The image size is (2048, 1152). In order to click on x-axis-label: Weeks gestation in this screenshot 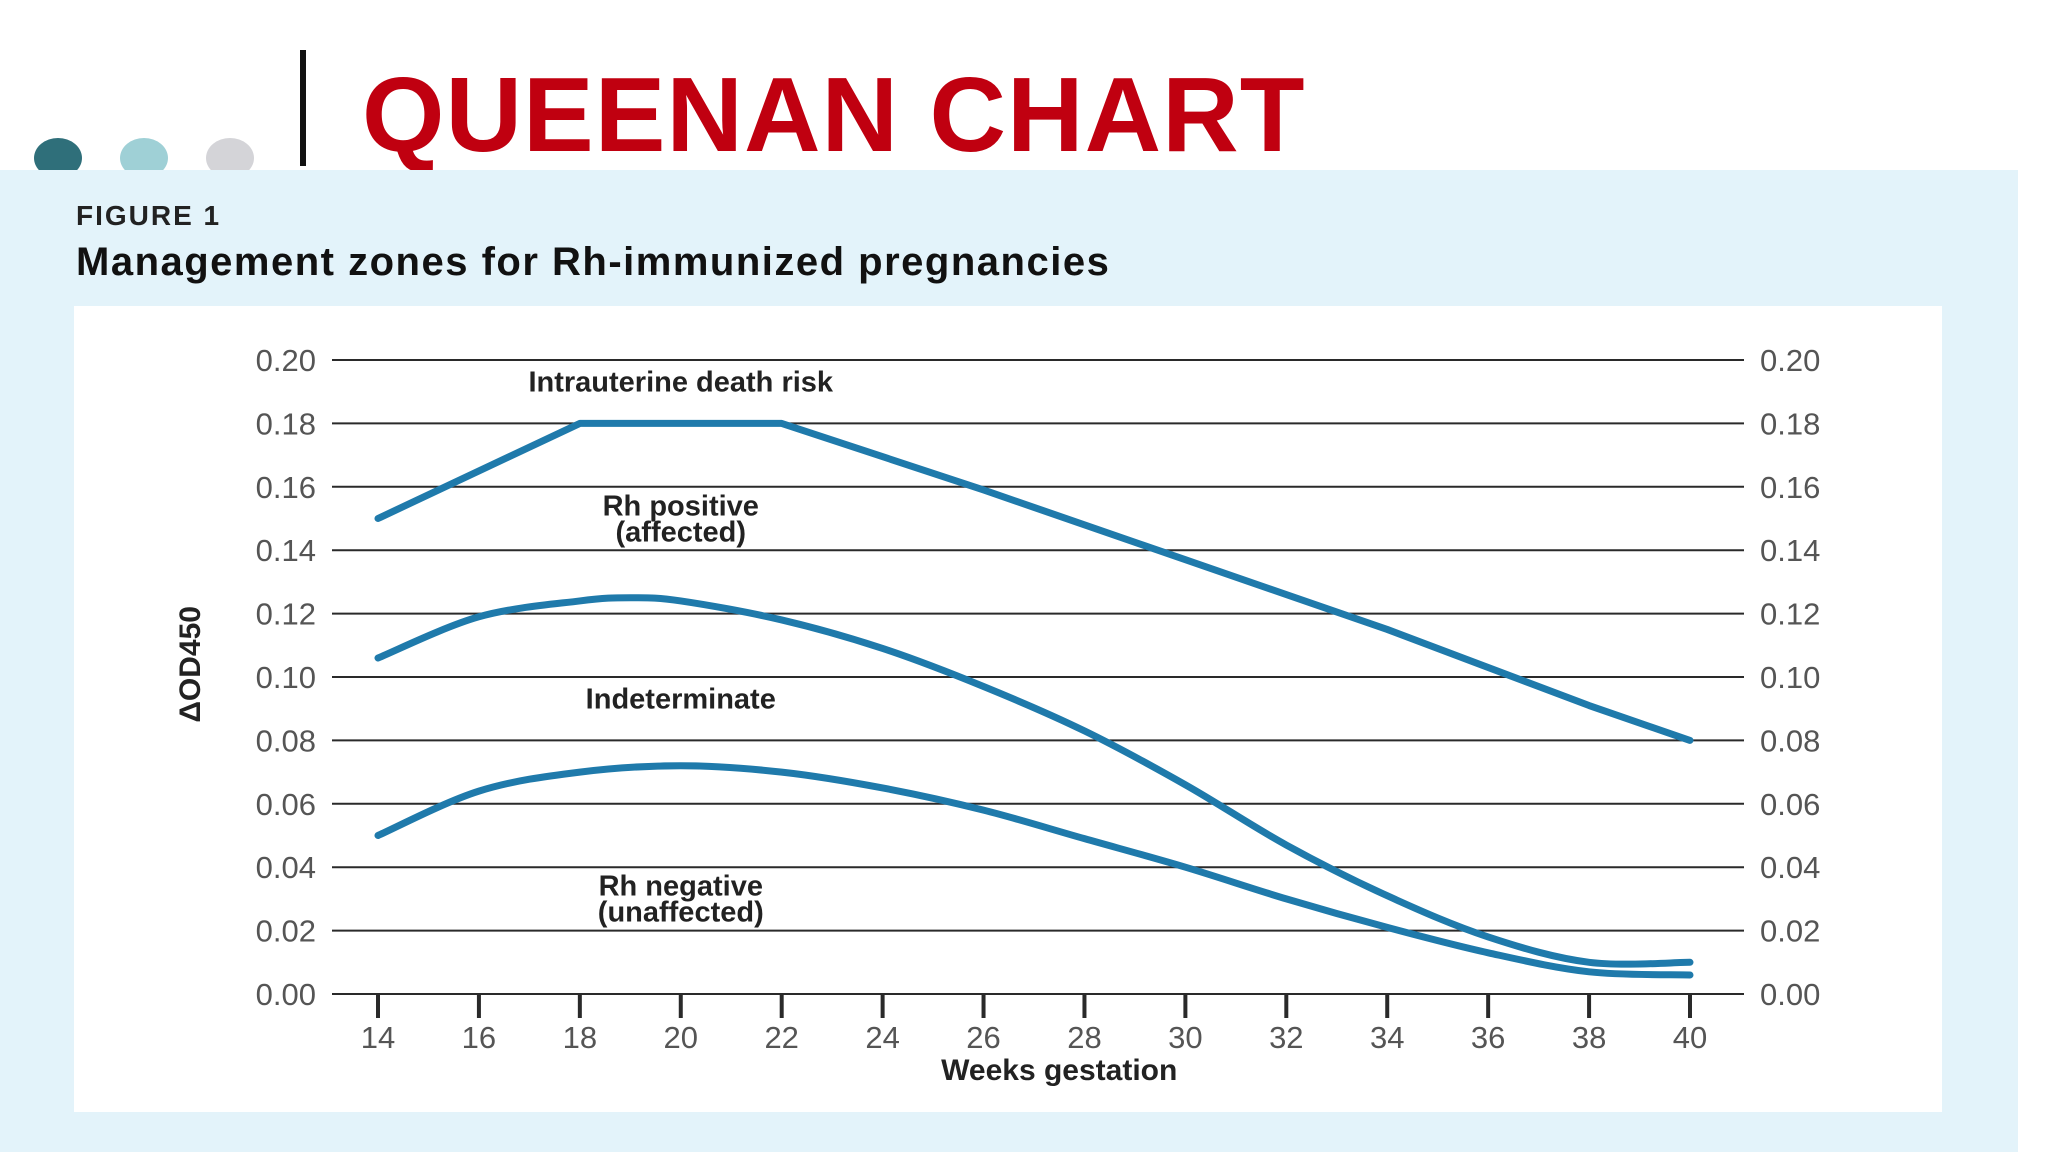, I will do `click(1059, 1070)`.